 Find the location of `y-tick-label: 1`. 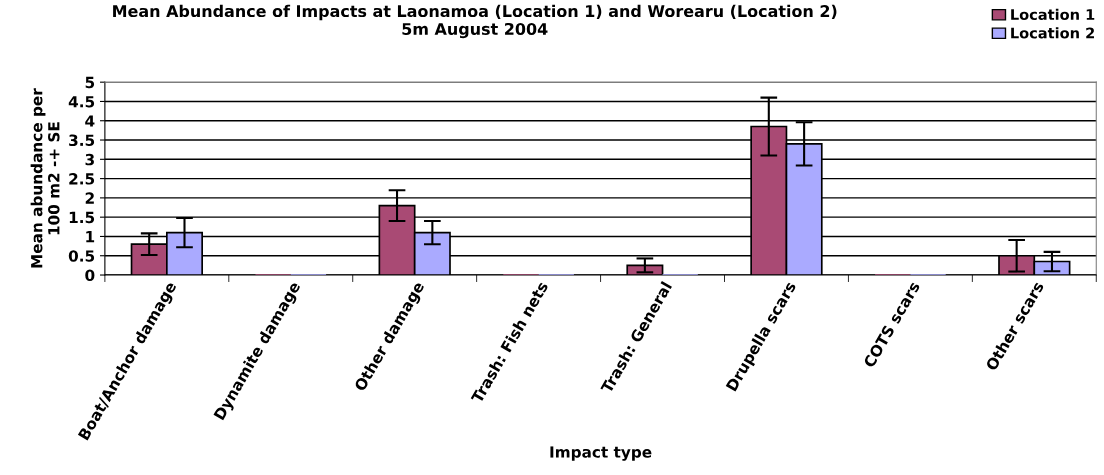

y-tick-label: 1 is located at coordinates (90, 237).